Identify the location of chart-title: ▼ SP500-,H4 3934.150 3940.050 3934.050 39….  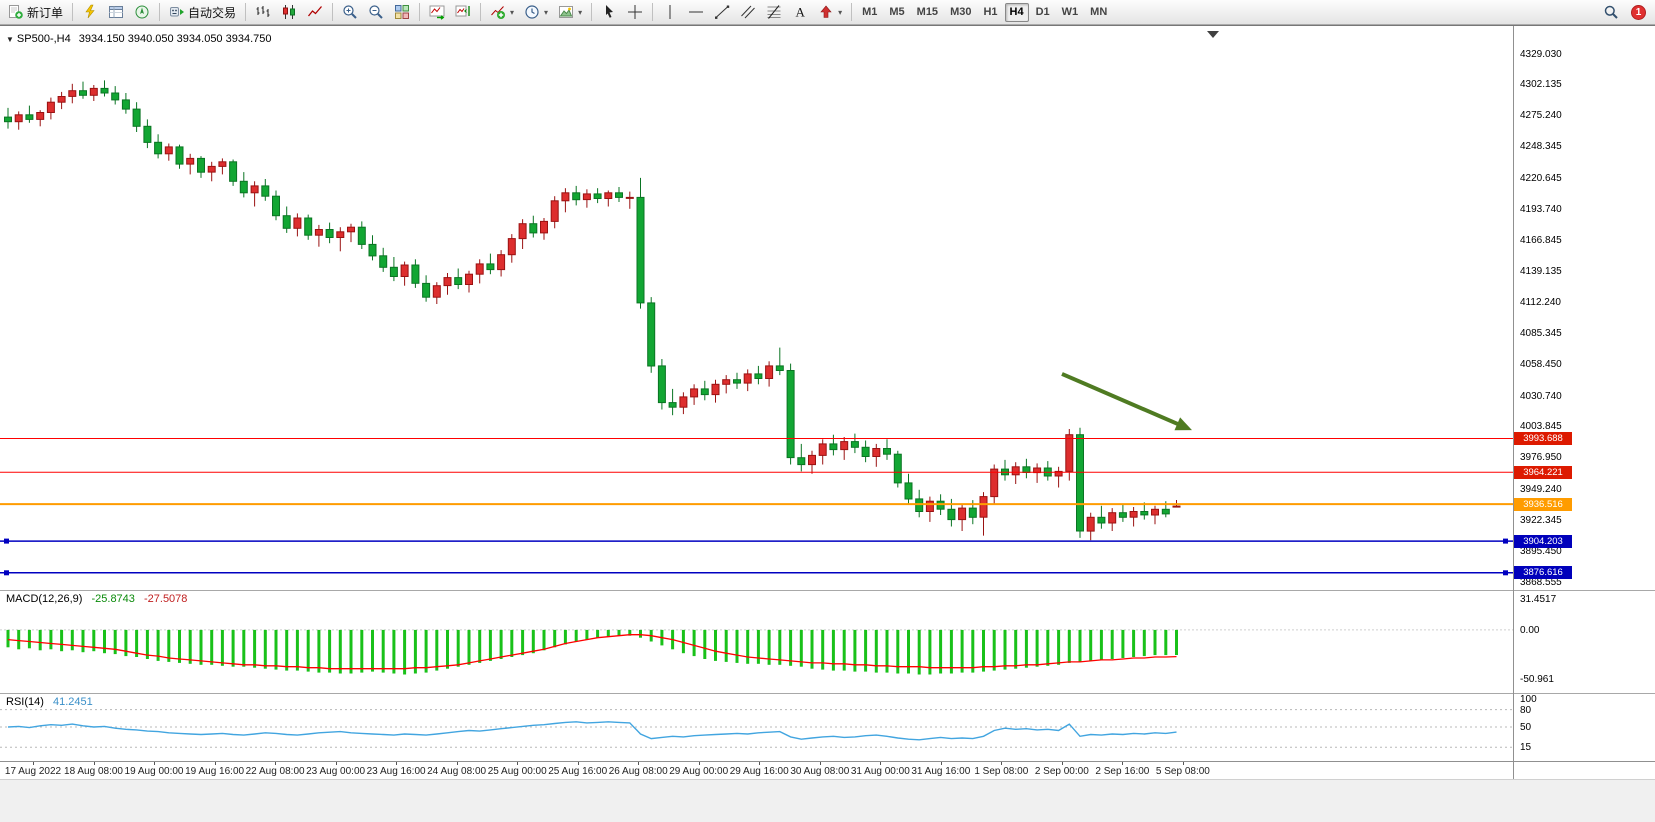
(139, 39).